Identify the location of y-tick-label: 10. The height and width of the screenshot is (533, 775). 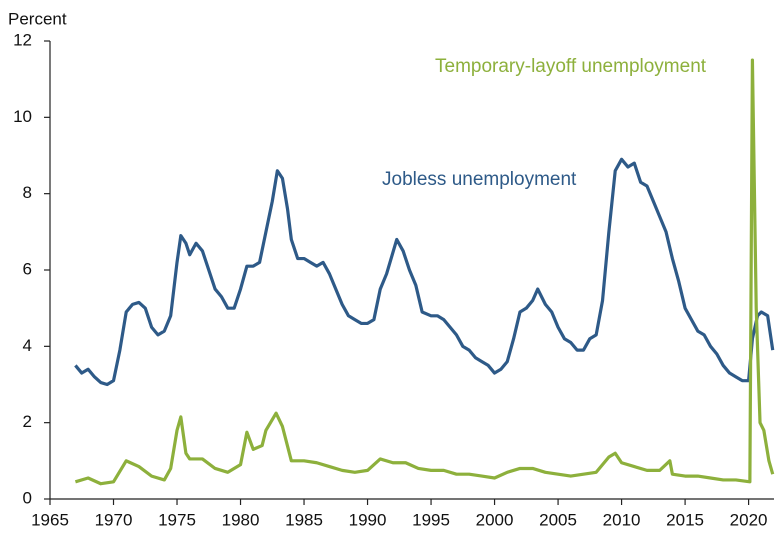
(22, 116).